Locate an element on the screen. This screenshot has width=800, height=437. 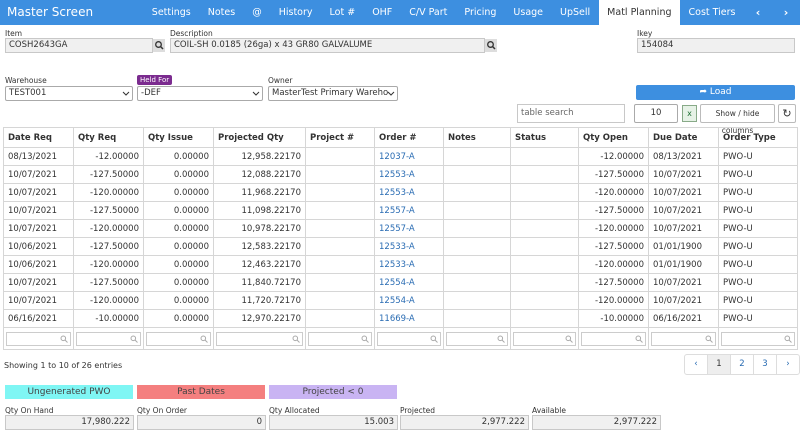
table-cell: 01/01/1900 is located at coordinates (683, 264).